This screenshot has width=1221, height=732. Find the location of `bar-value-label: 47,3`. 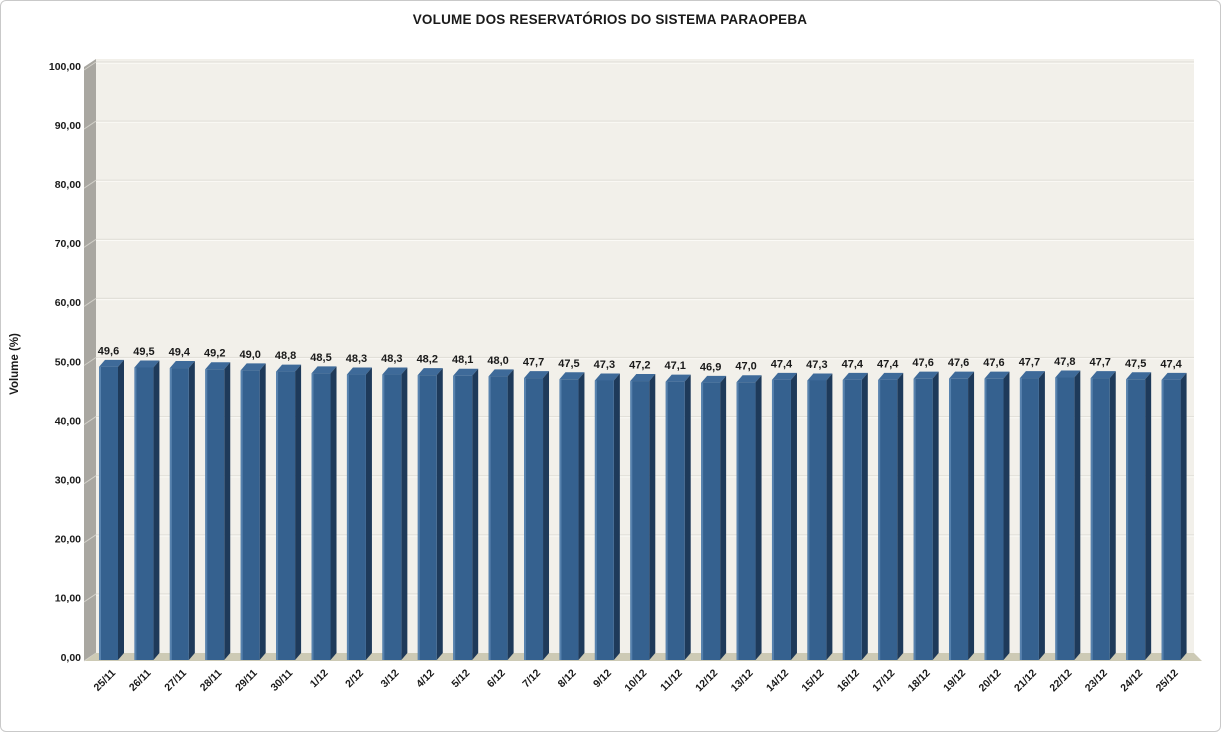

bar-value-label: 47,3 is located at coordinates (816, 365).